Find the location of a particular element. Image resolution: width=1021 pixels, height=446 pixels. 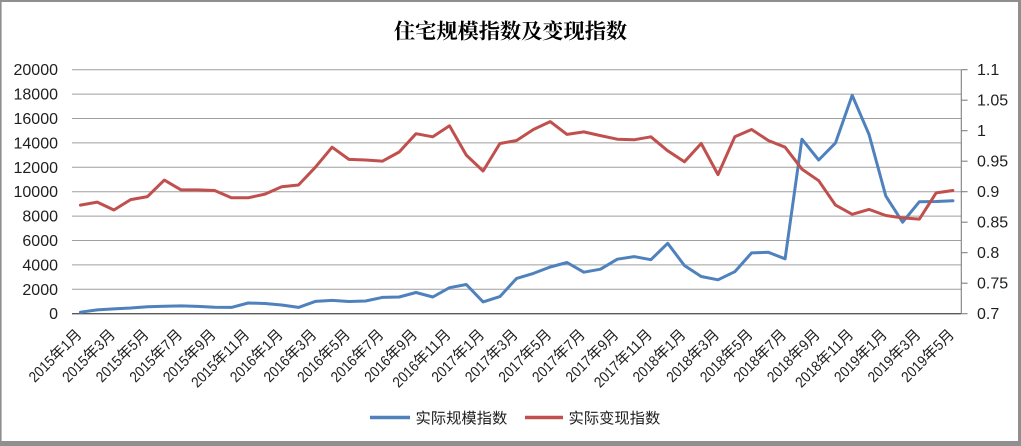

svg-text: 0.85 is located at coordinates (992, 223).